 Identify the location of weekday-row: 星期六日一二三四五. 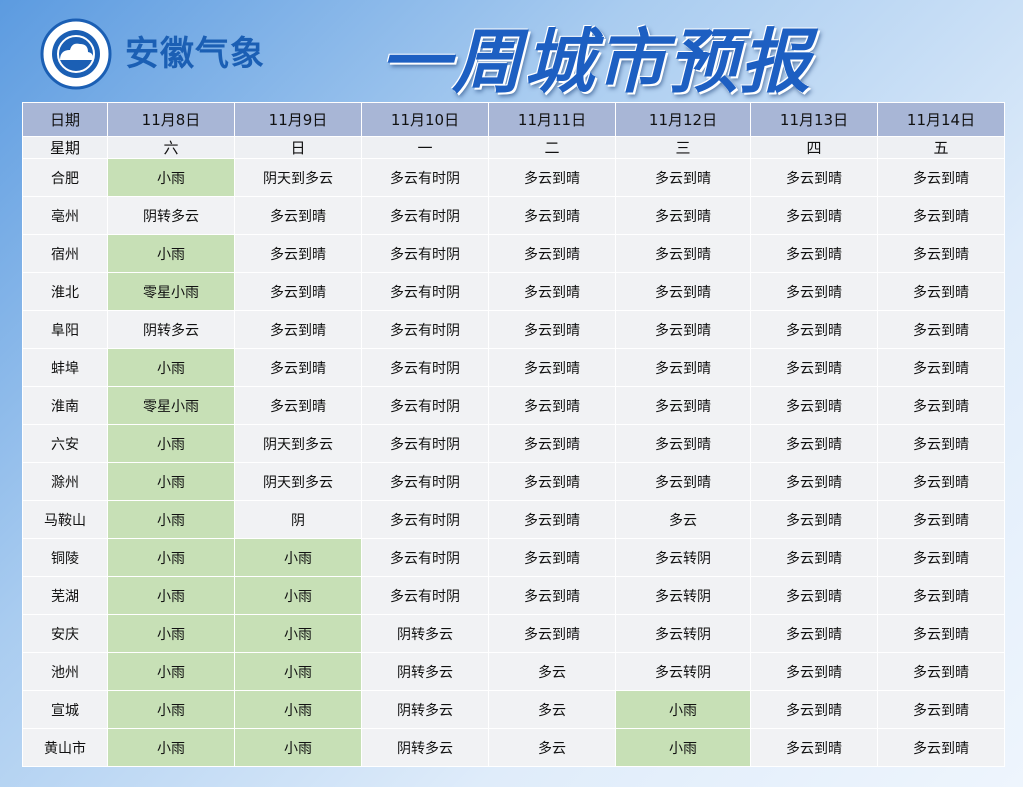
(513, 147).